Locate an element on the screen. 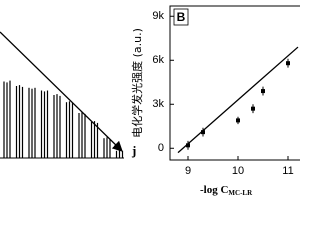 This screenshot has height=240, width=320. panel-label-box is located at coordinates (181, 17).